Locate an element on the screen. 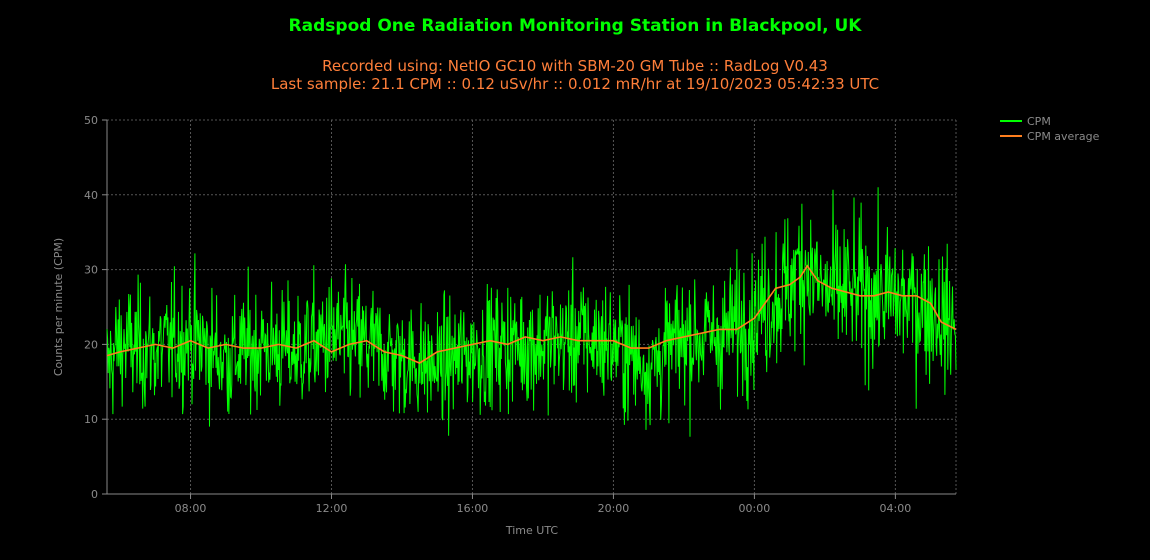  x-tick-label: 04:00 is located at coordinates (896, 508).